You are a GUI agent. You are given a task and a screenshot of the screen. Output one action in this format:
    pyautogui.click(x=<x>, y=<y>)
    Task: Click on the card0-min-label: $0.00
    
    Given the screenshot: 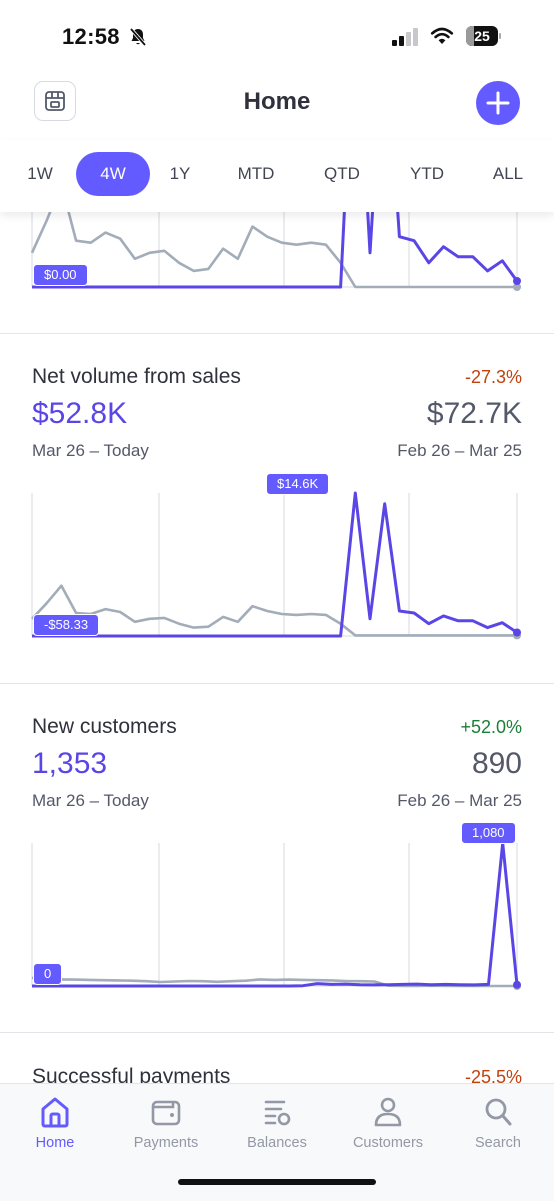 What is the action you would take?
    pyautogui.click(x=60, y=275)
    